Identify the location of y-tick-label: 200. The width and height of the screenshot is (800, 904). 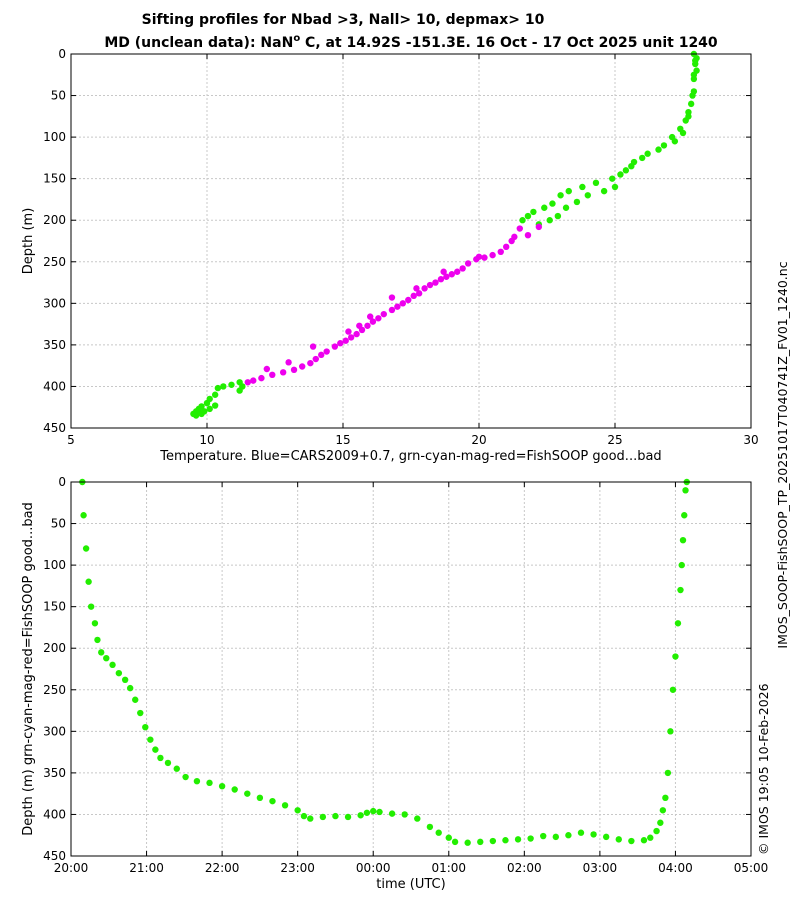
(54, 648).